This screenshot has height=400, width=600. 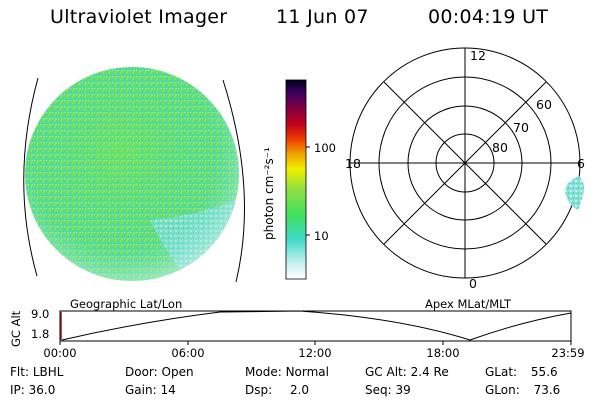 What do you see at coordinates (188, 353) in the screenshot?
I see `time-tick-0600: 06:00` at bounding box center [188, 353].